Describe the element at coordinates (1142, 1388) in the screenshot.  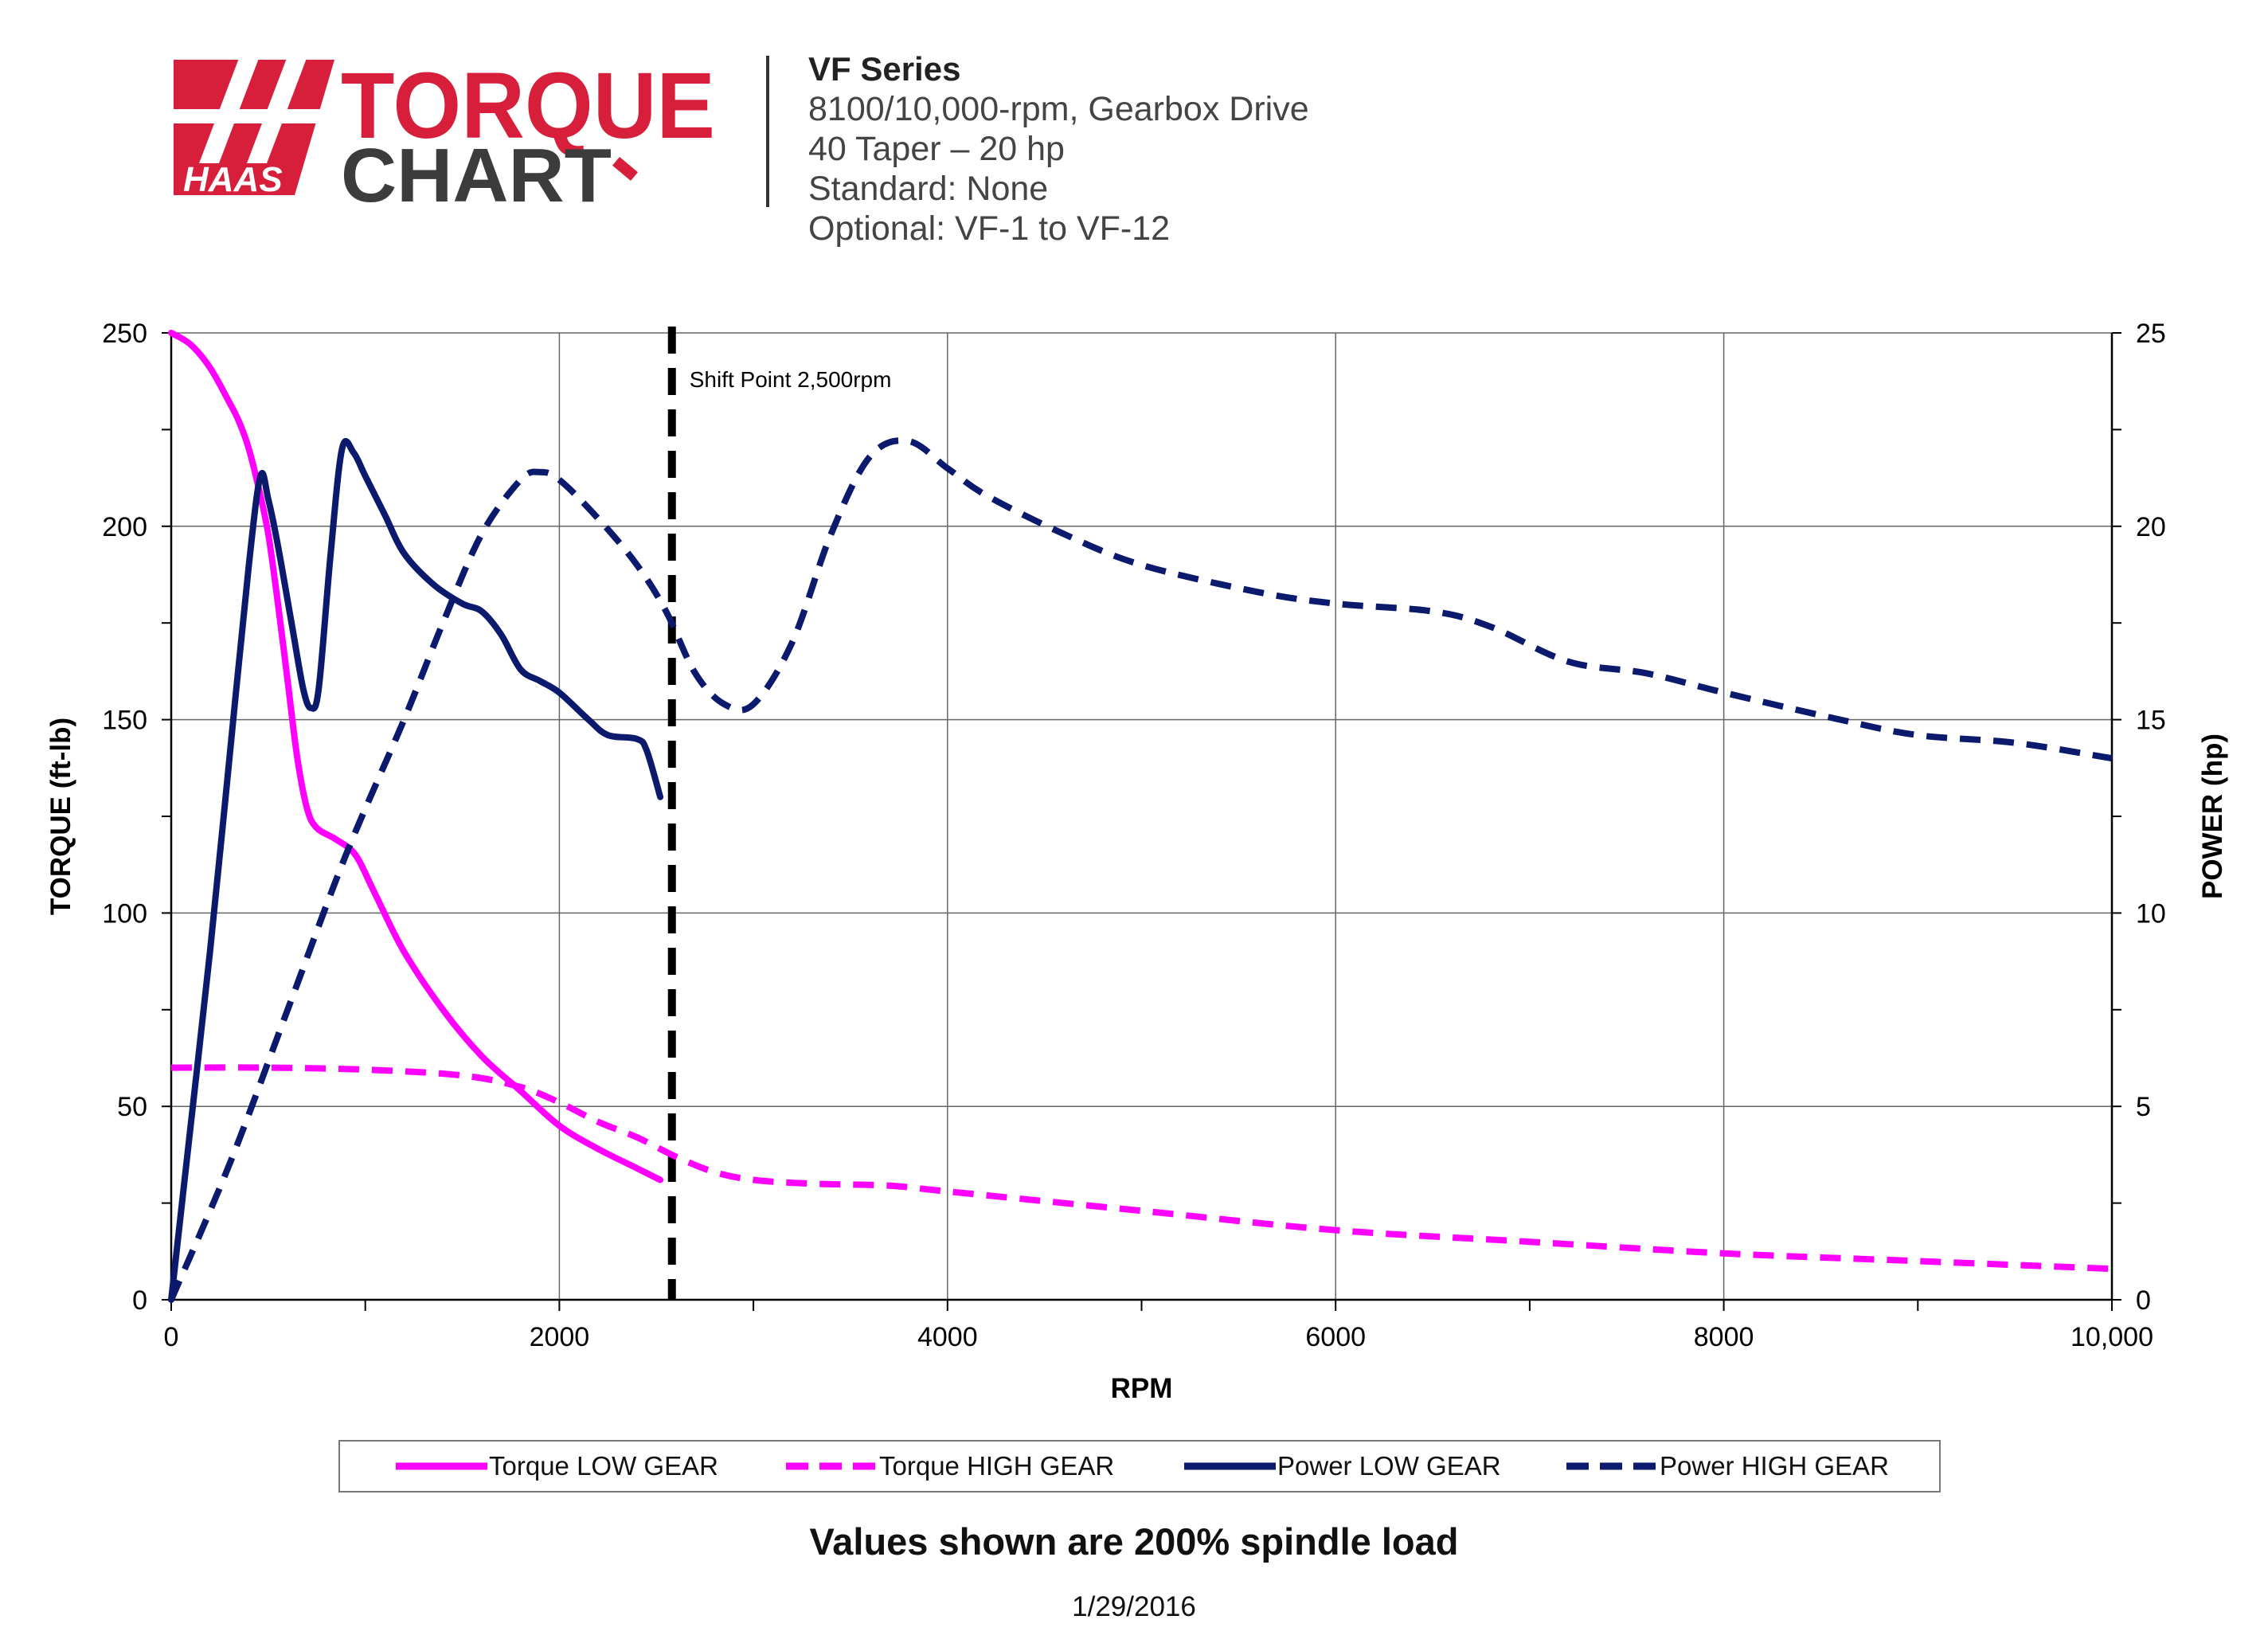
I see `x-axis-title: RPM` at that location.